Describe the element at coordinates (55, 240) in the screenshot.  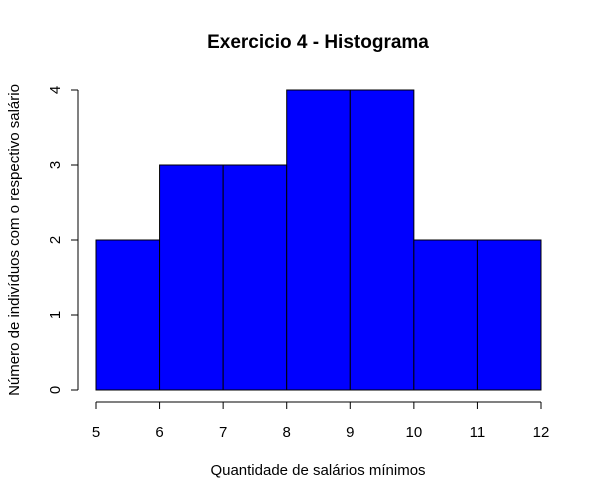
I see `y-tick-label: 2` at that location.